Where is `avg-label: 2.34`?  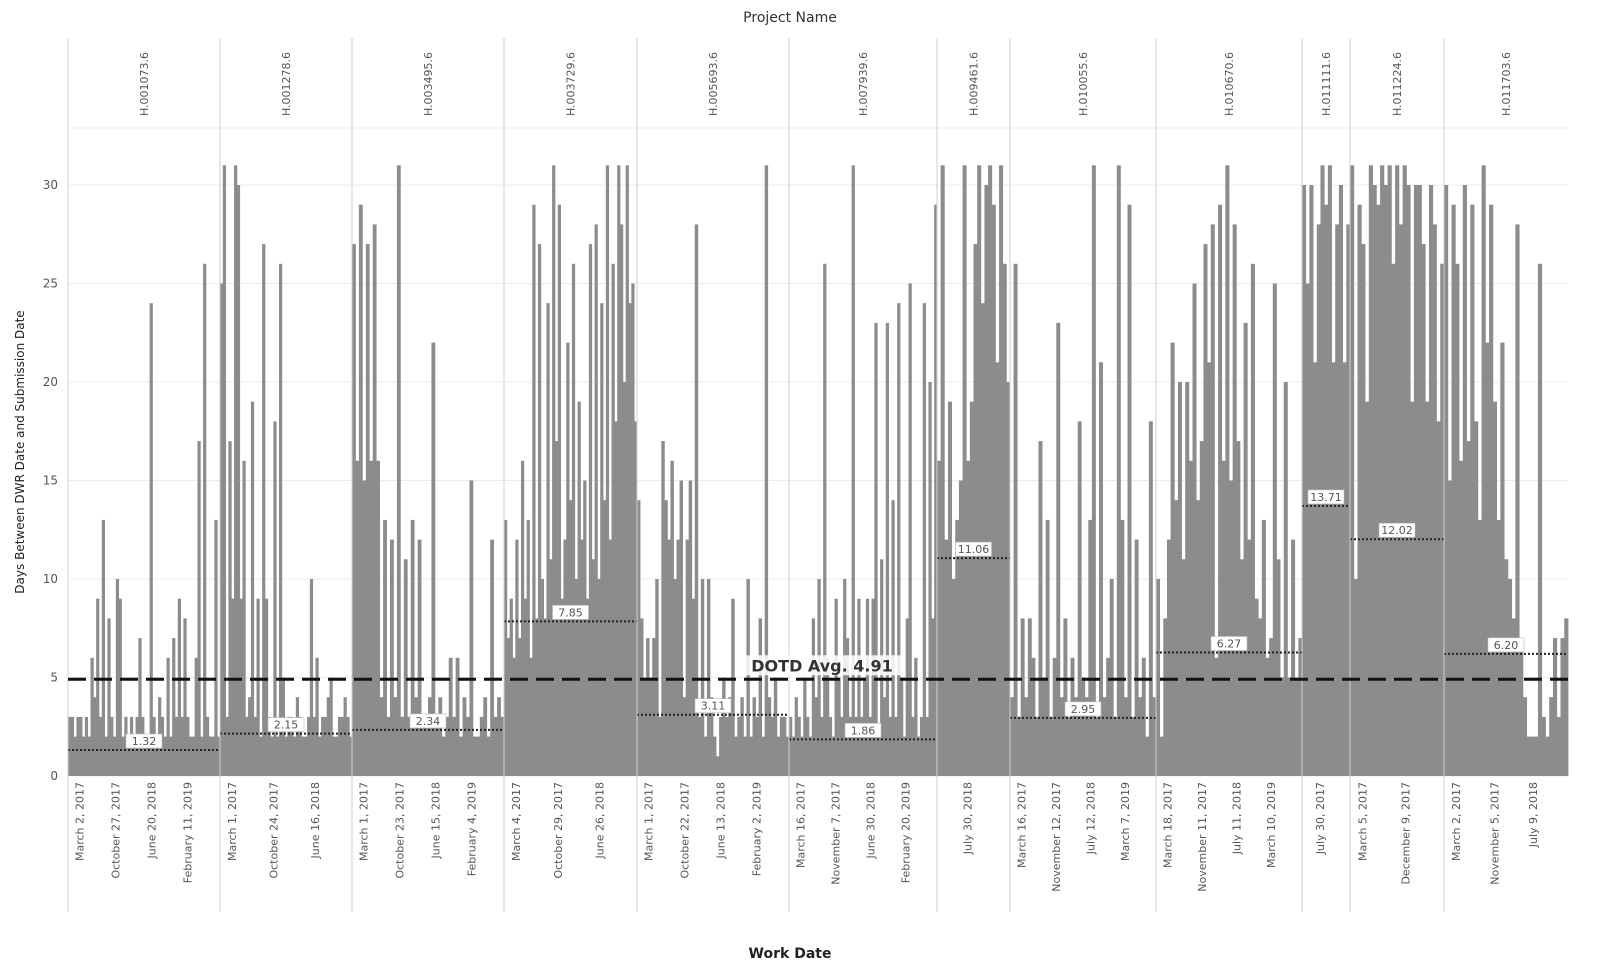
avg-label: 2.34 is located at coordinates (428, 721).